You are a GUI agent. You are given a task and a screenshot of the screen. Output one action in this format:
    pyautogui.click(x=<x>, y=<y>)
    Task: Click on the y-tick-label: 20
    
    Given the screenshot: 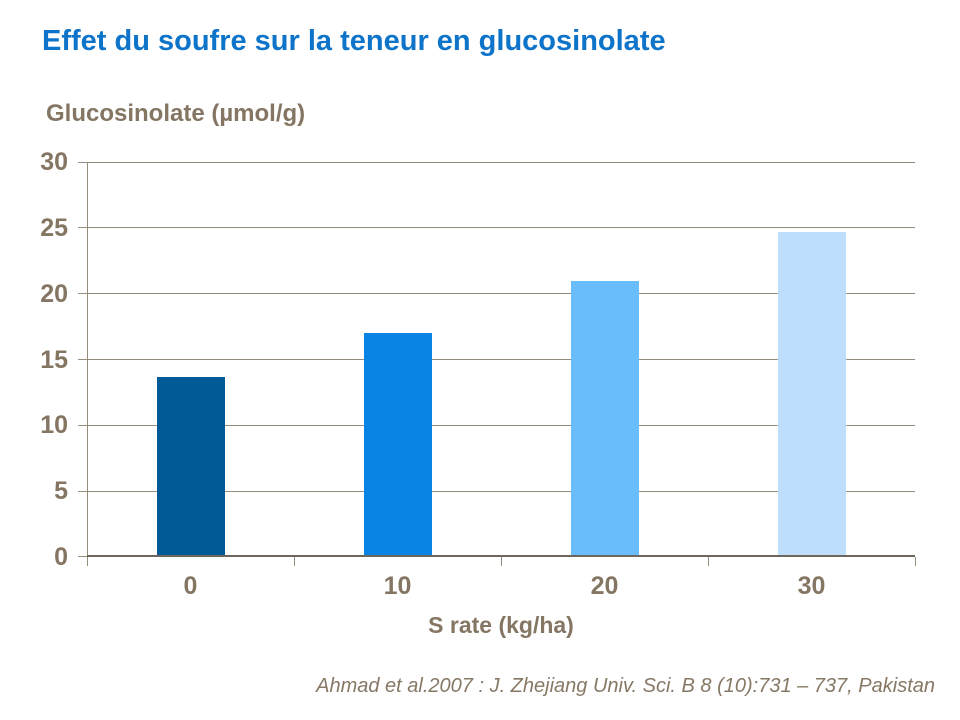 What is the action you would take?
    pyautogui.click(x=54, y=293)
    